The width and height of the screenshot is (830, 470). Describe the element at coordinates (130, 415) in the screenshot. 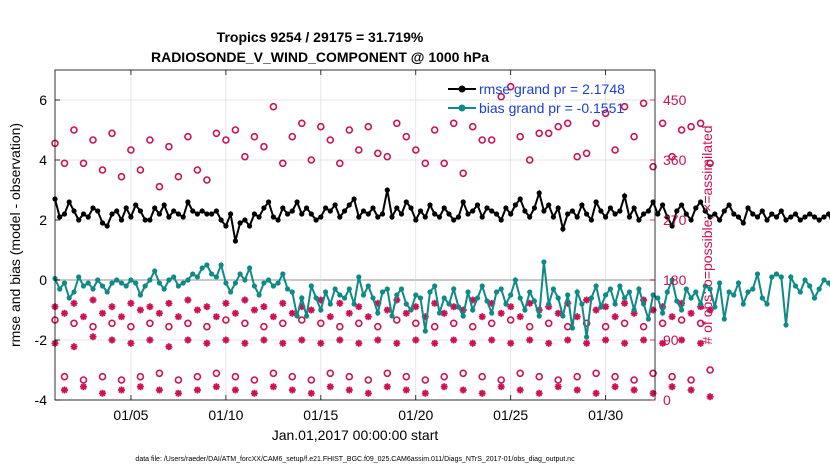

I see `x-tick-label: 01/05` at that location.